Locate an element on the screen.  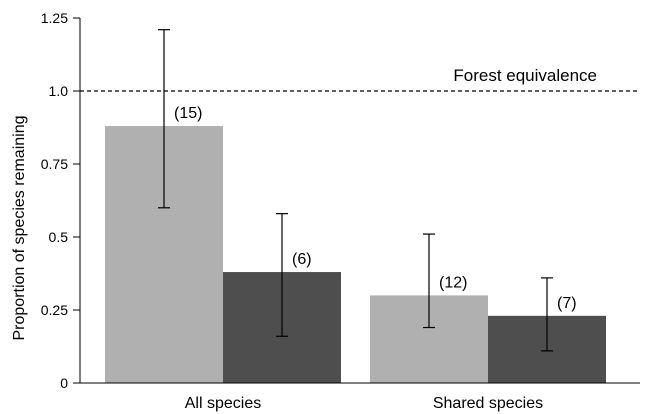
sample-size-label: (12) is located at coordinates (453, 282).